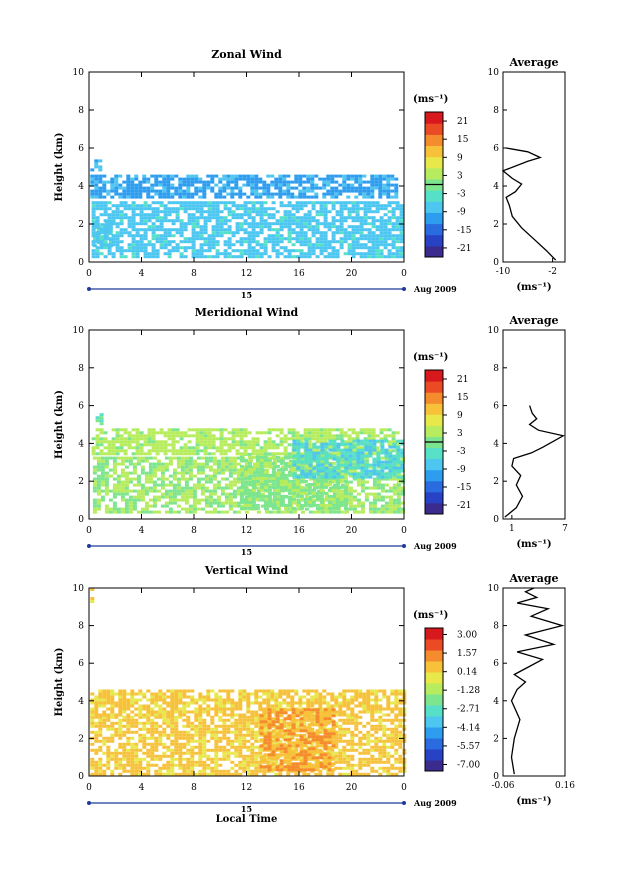 This screenshot has width=627, height=873. Describe the element at coordinates (434, 129) in the screenshot. I see `colorbar-segment` at that location.